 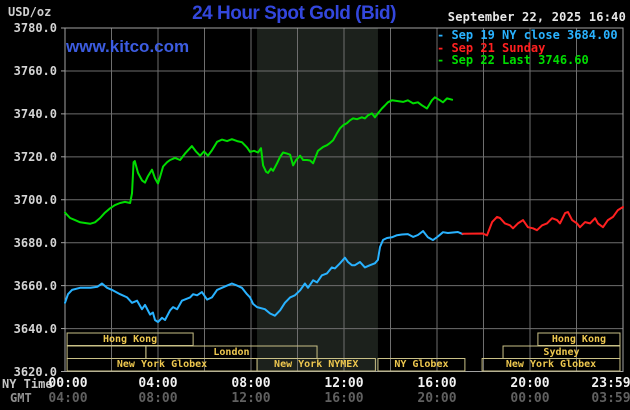 I want to click on x-tick-label-ny: 16:00, so click(x=437, y=383).